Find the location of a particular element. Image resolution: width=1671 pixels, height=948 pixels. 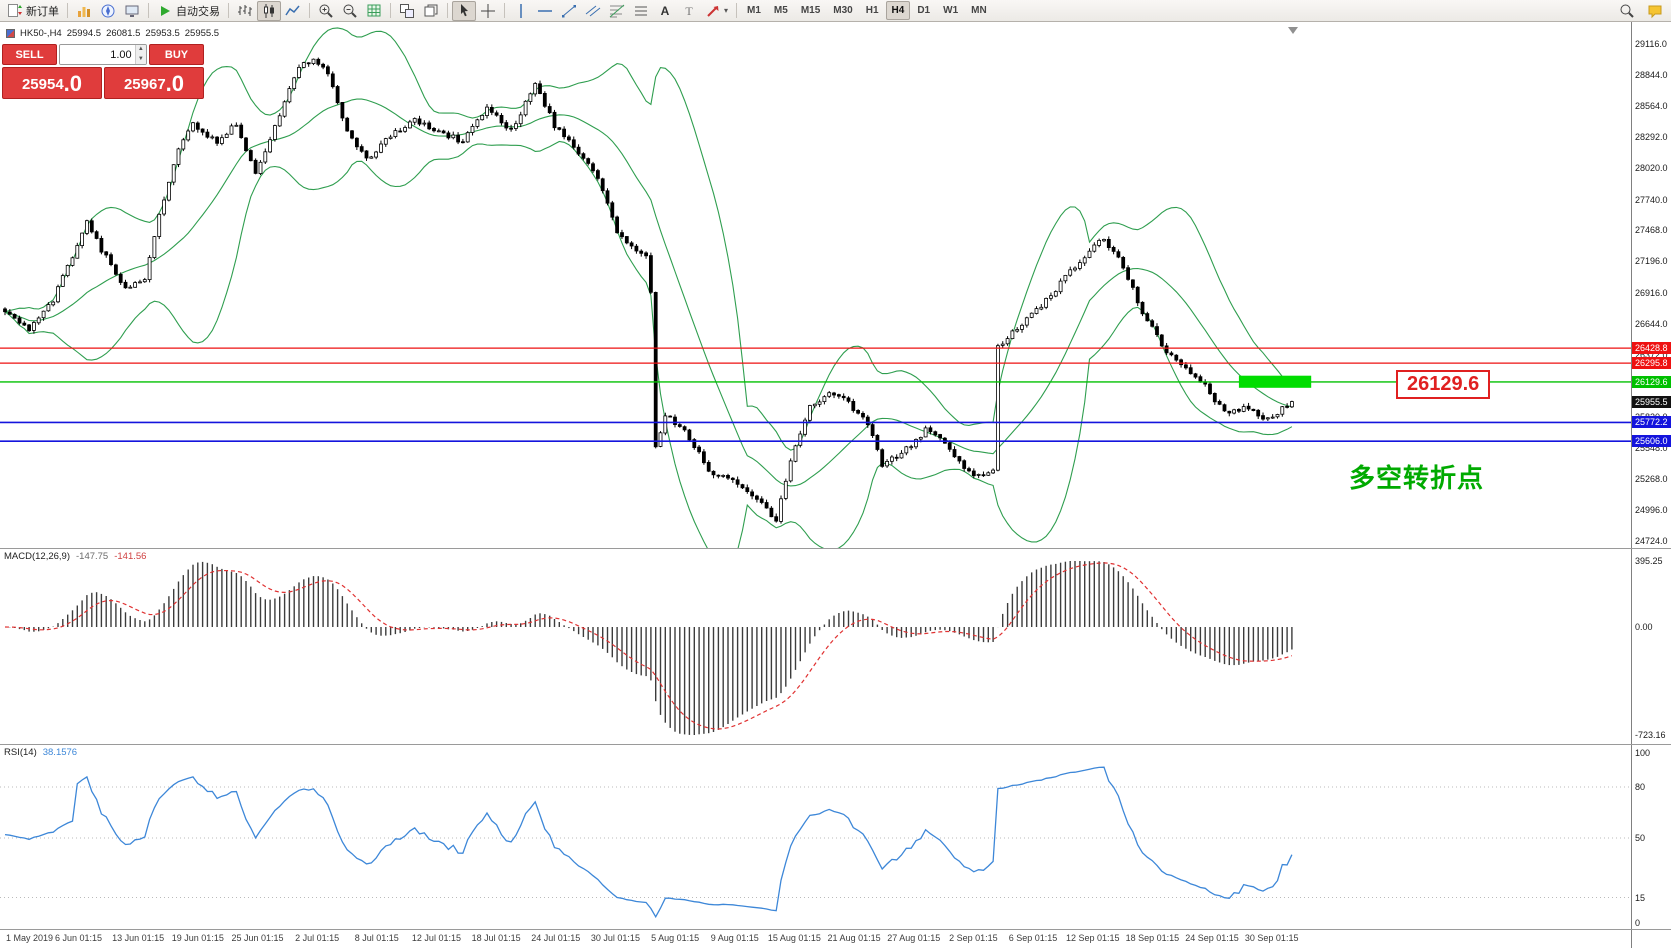

axis-price-label: 24724.0 is located at coordinates (1651, 541).